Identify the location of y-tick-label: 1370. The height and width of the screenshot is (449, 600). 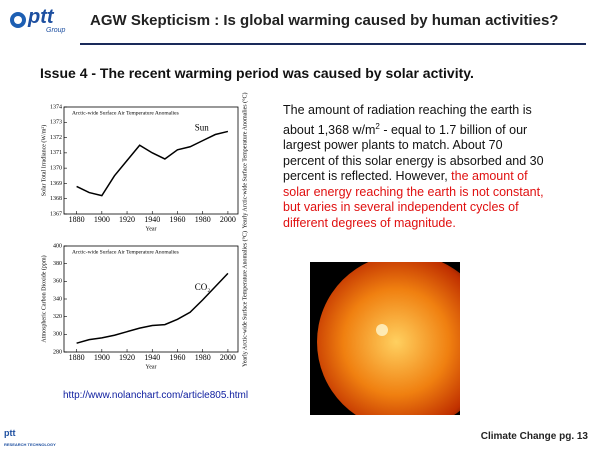
(56, 169).